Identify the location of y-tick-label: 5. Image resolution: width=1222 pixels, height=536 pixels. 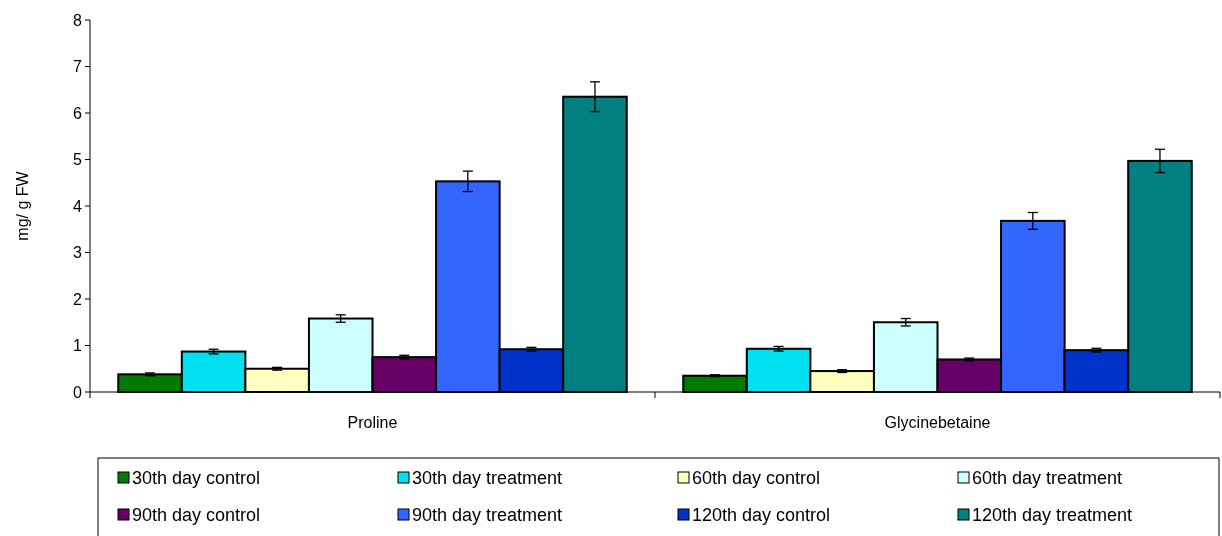
(78, 160).